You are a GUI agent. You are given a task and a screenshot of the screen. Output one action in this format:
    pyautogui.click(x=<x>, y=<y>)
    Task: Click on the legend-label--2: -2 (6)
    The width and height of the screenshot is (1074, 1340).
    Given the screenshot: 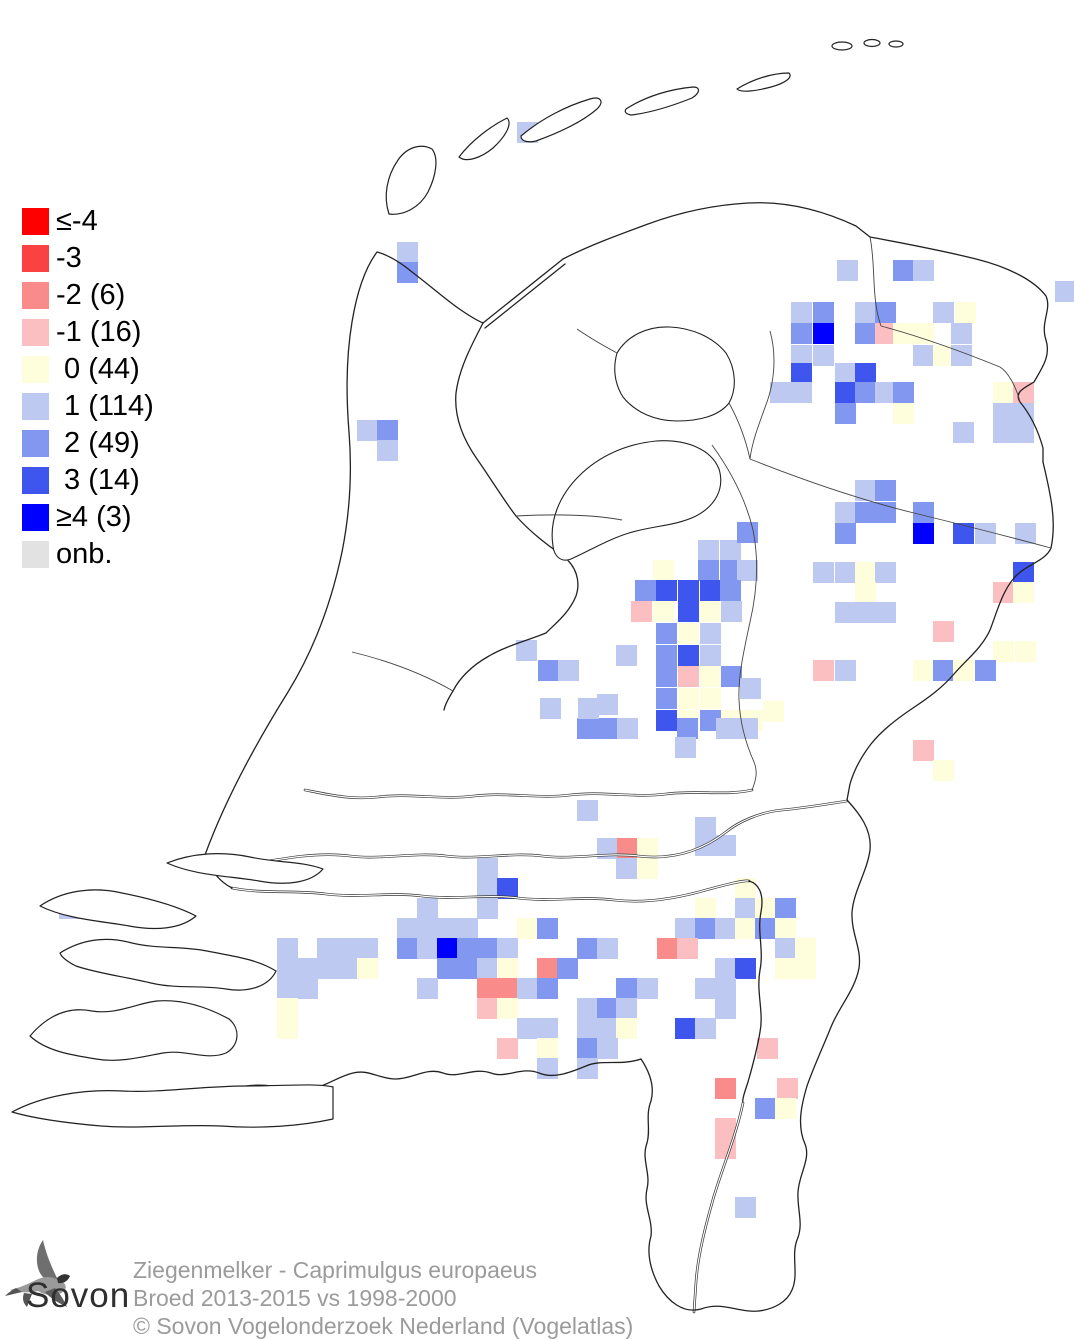 What is the action you would take?
    pyautogui.click(x=91, y=295)
    